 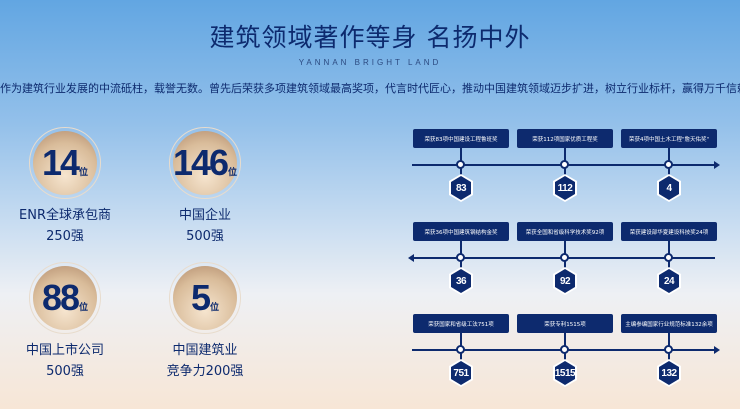 I want to click on award-count: 4, so click(x=669, y=188).